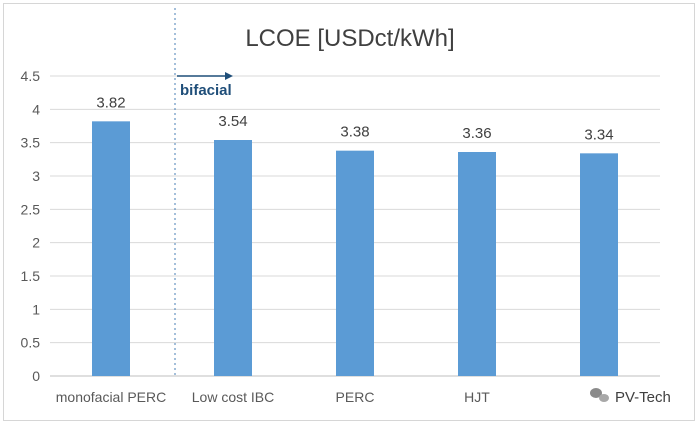  I want to click on data-label: 3.34, so click(598, 134).